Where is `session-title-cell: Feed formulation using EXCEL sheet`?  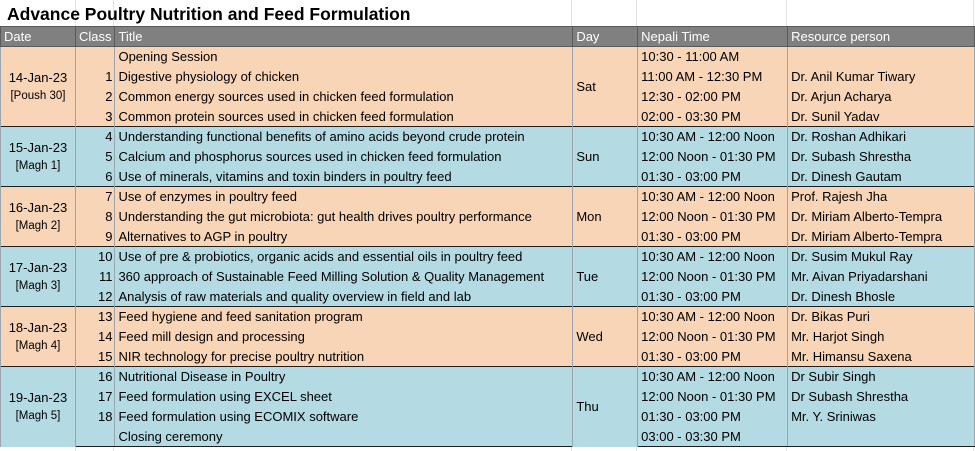 session-title-cell: Feed formulation using EXCEL sheet is located at coordinates (344, 396).